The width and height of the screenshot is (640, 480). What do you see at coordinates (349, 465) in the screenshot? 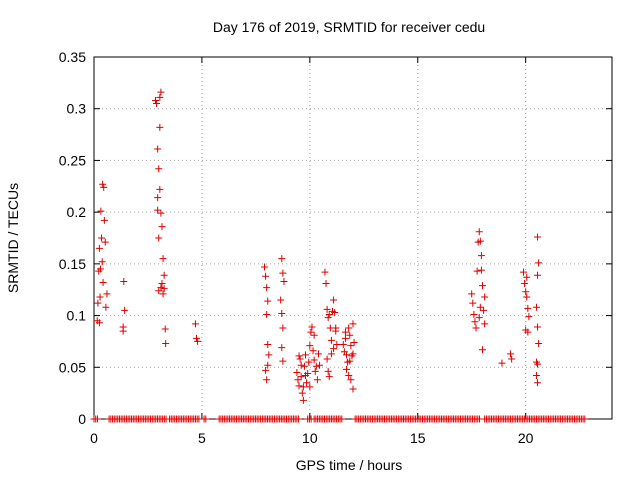
I see `x-axis-label: GPS time / hours` at bounding box center [349, 465].